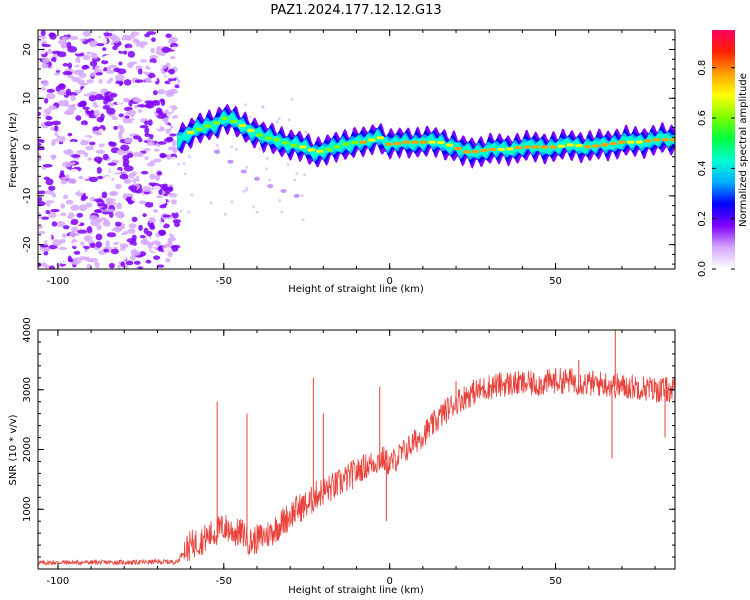 The width and height of the screenshot is (750, 600). What do you see at coordinates (13, 150) in the screenshot?
I see `spectrogram-ylabel: Frequency (Hz)` at bounding box center [13, 150].